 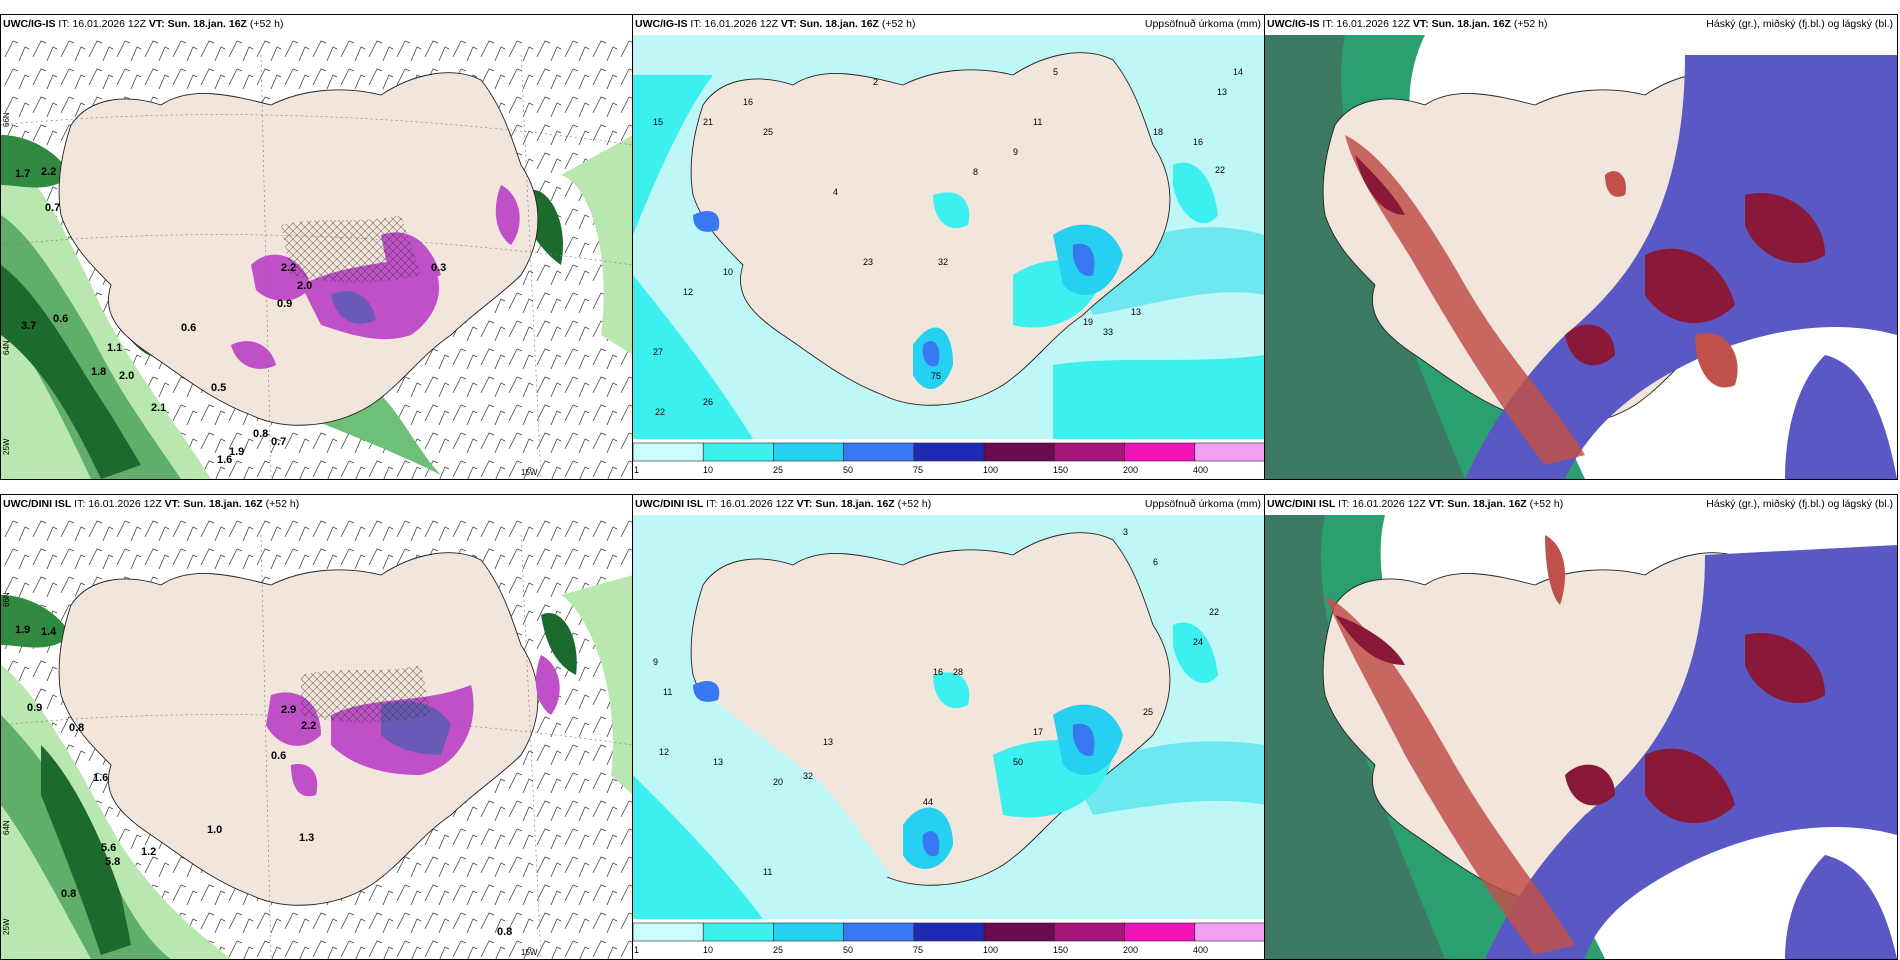 I want to click on svg-text: 1.1, so click(x=114, y=348).